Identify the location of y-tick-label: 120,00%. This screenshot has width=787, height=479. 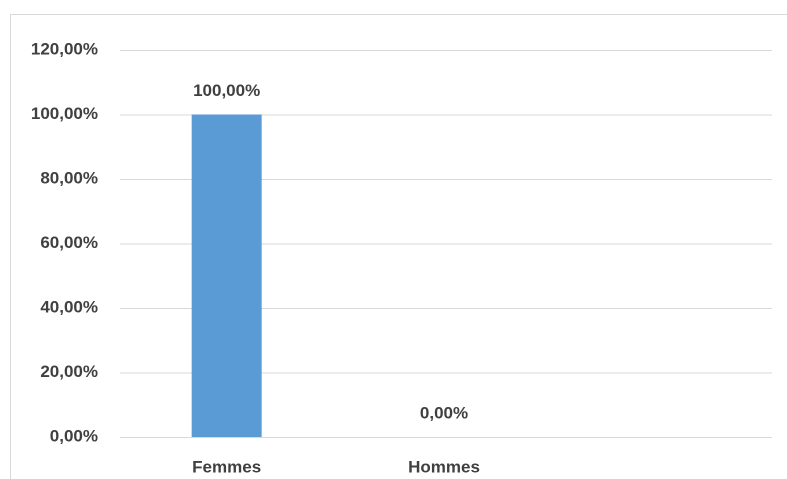
(64, 48).